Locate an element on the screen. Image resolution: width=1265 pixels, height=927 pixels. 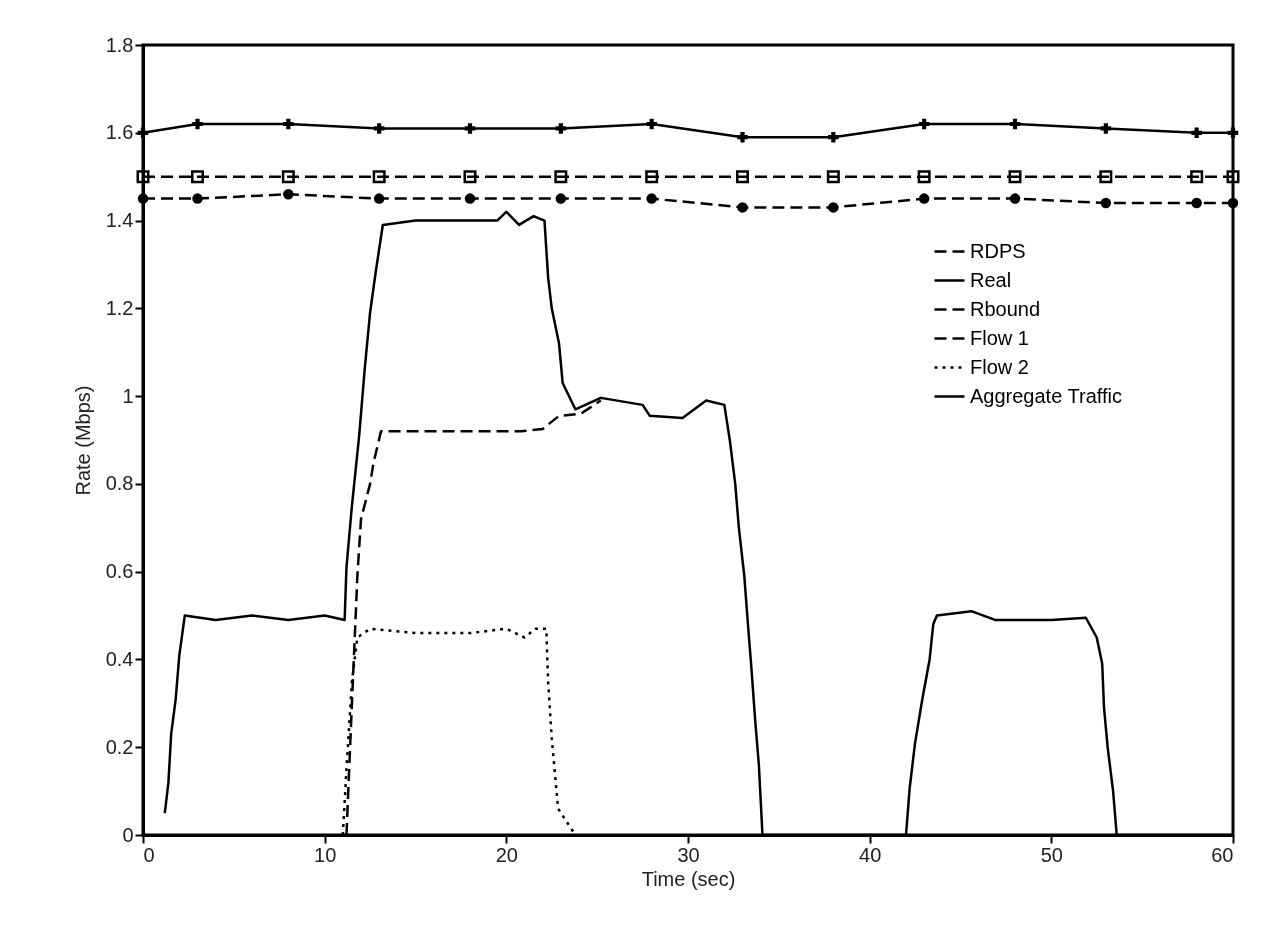
legend-label: Flow 1 is located at coordinates (999, 337).